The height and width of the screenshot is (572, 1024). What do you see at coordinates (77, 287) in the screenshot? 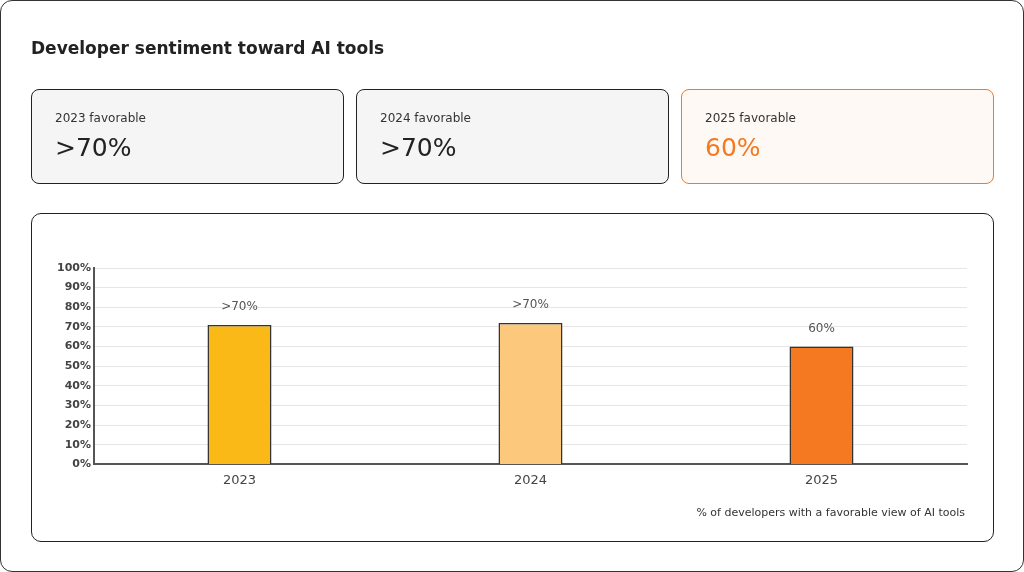
I see `y-tick-label: 90%` at bounding box center [77, 287].